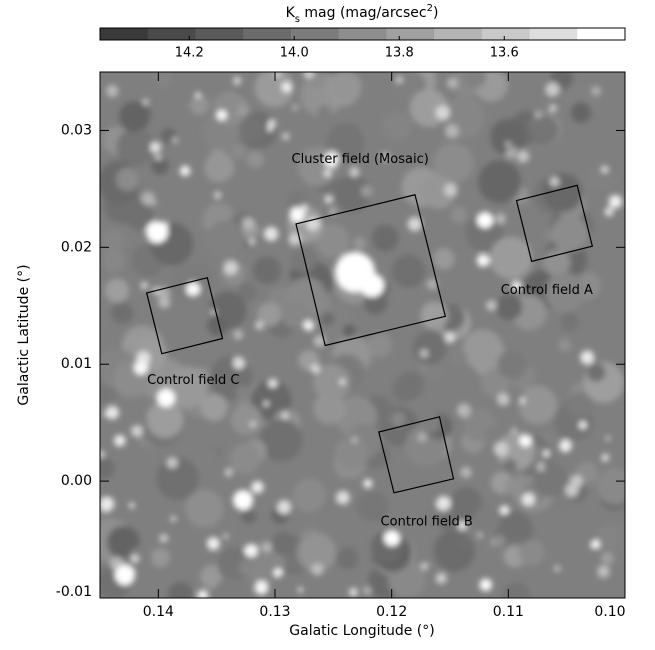  I want to click on y-axis-label: Galactic Latitude (°), so click(24, 334).